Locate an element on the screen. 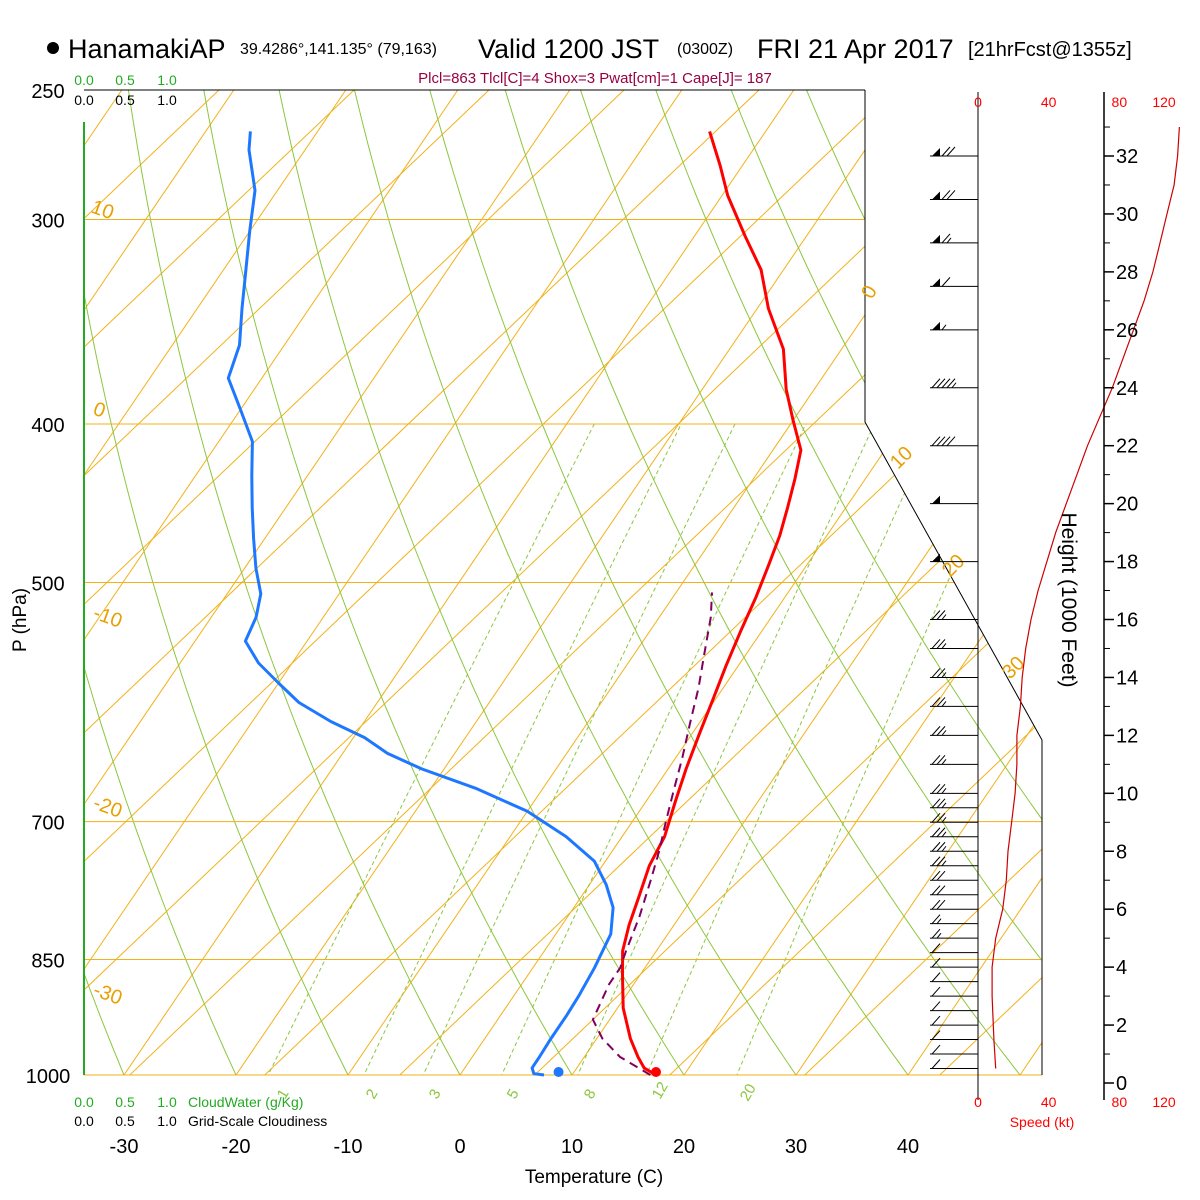 The image size is (1200, 1200). isotherm-label: 10 is located at coordinates (102, 210).